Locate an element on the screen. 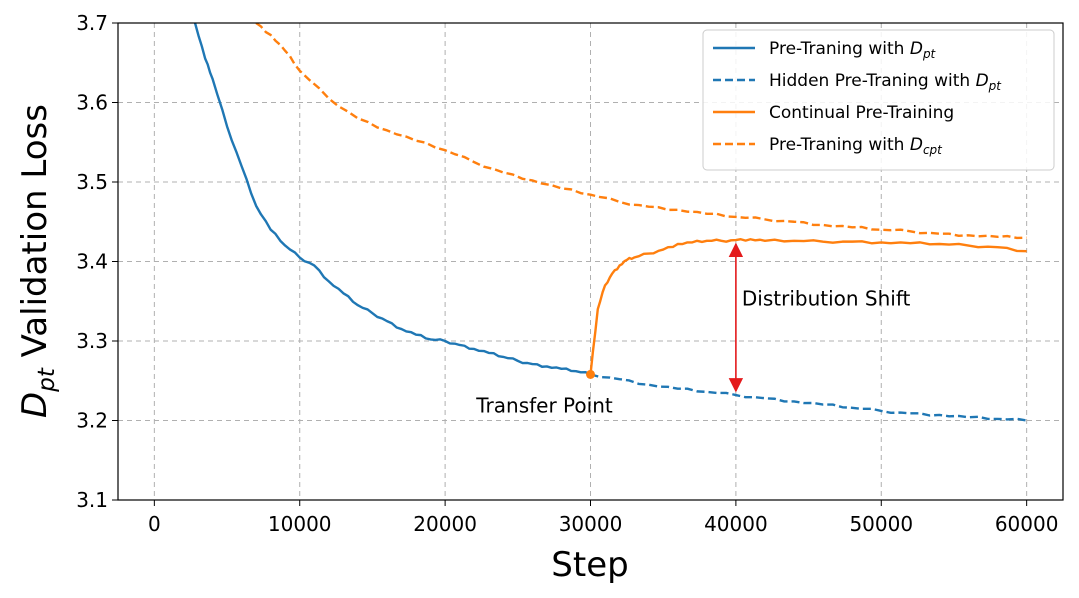 The width and height of the screenshot is (1079, 598). transfer-point-label: Transfer Point is located at coordinates (544, 405).